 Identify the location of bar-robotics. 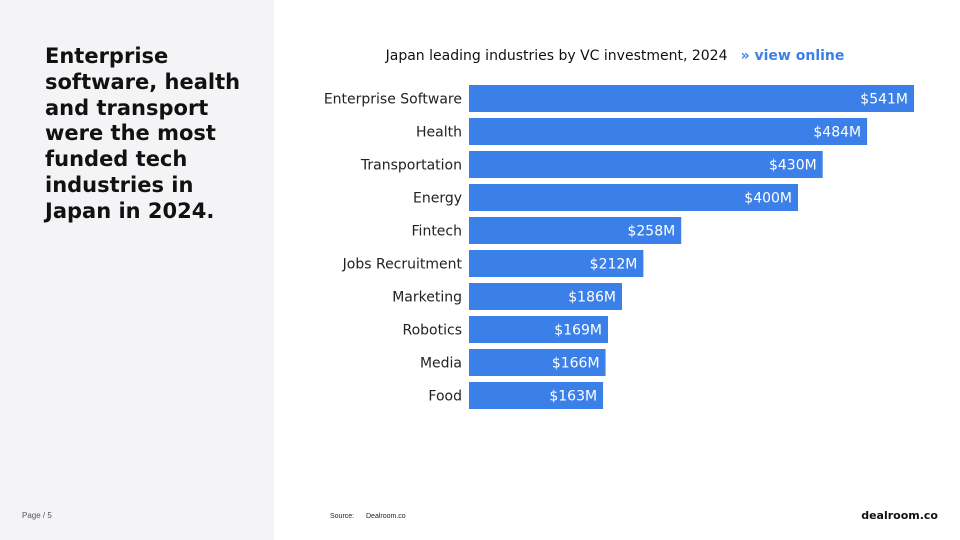
(539, 329).